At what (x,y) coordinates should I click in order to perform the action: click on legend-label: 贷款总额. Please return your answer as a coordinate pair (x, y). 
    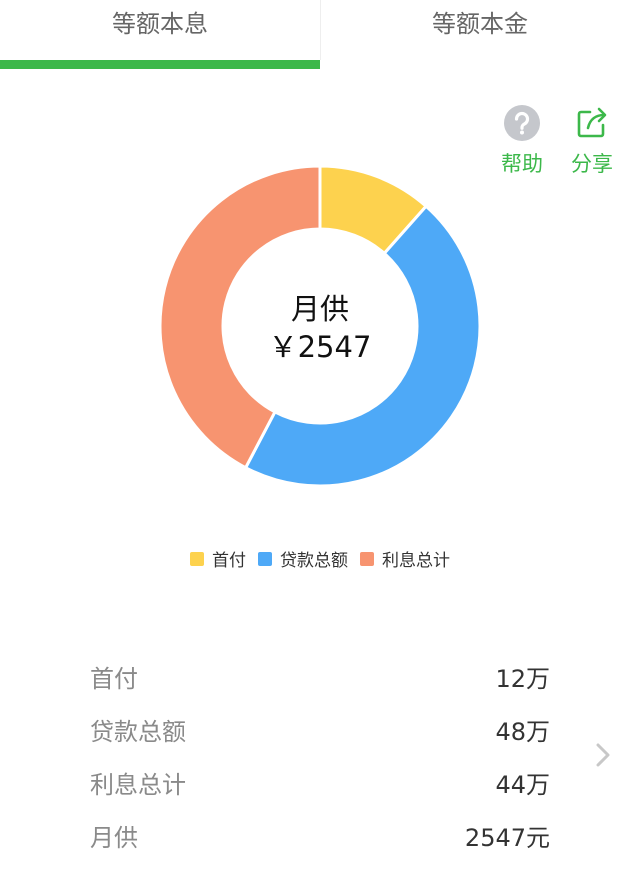
    Looking at the image, I should click on (314, 561).